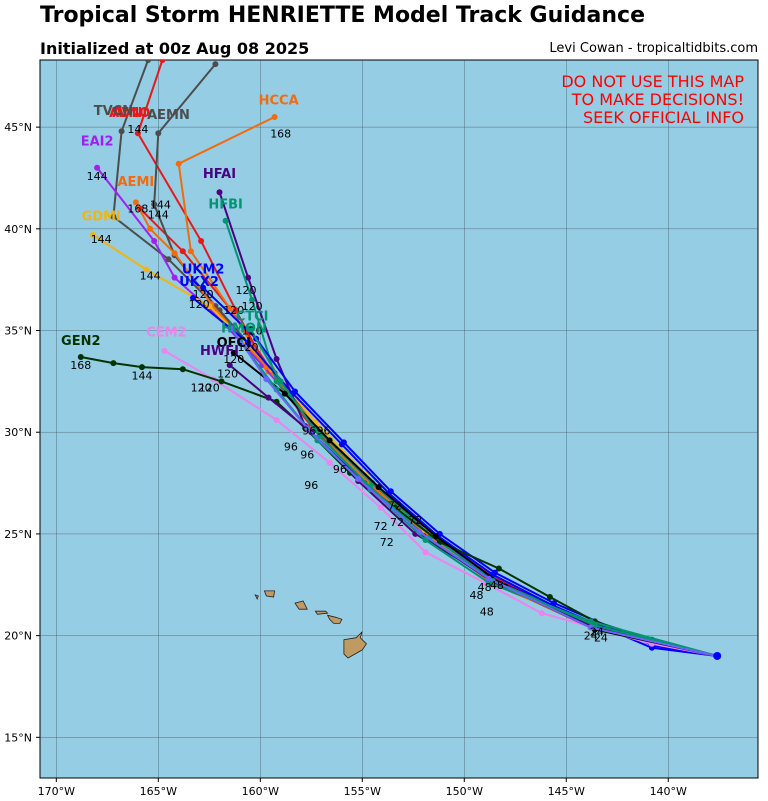 The image size is (768, 801). What do you see at coordinates (136, 182) in the screenshot?
I see `model-label-aemi: AEMI` at bounding box center [136, 182].